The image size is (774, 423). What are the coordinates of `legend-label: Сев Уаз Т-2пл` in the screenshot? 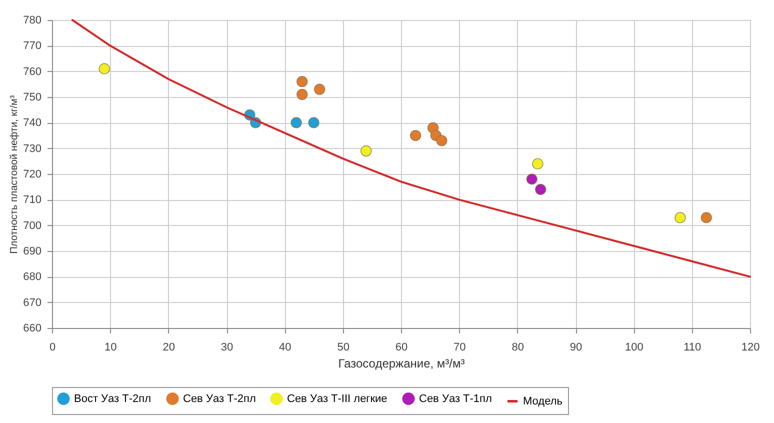 It's located at (219, 398).